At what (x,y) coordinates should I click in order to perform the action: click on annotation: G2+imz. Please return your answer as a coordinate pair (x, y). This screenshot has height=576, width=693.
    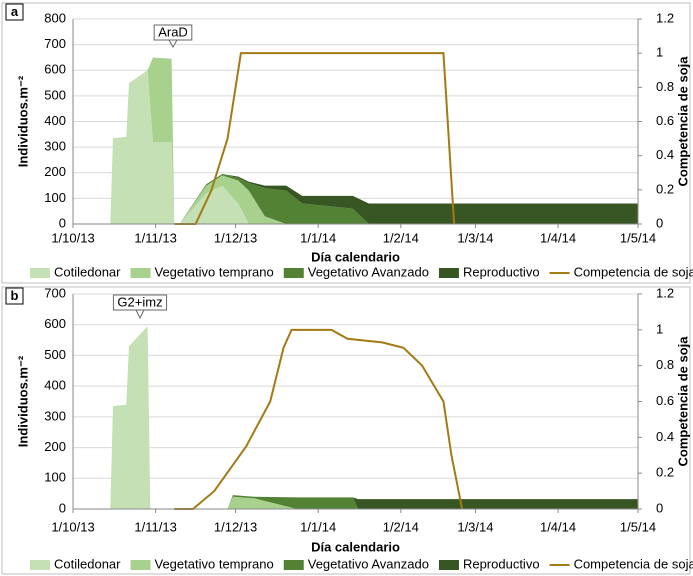
    Looking at the image, I should click on (139, 301).